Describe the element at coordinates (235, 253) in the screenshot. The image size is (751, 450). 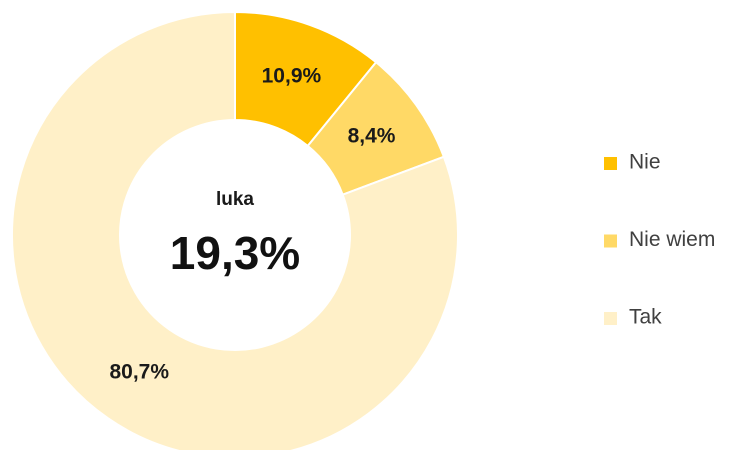
I see `center-text: 19,3%` at that location.